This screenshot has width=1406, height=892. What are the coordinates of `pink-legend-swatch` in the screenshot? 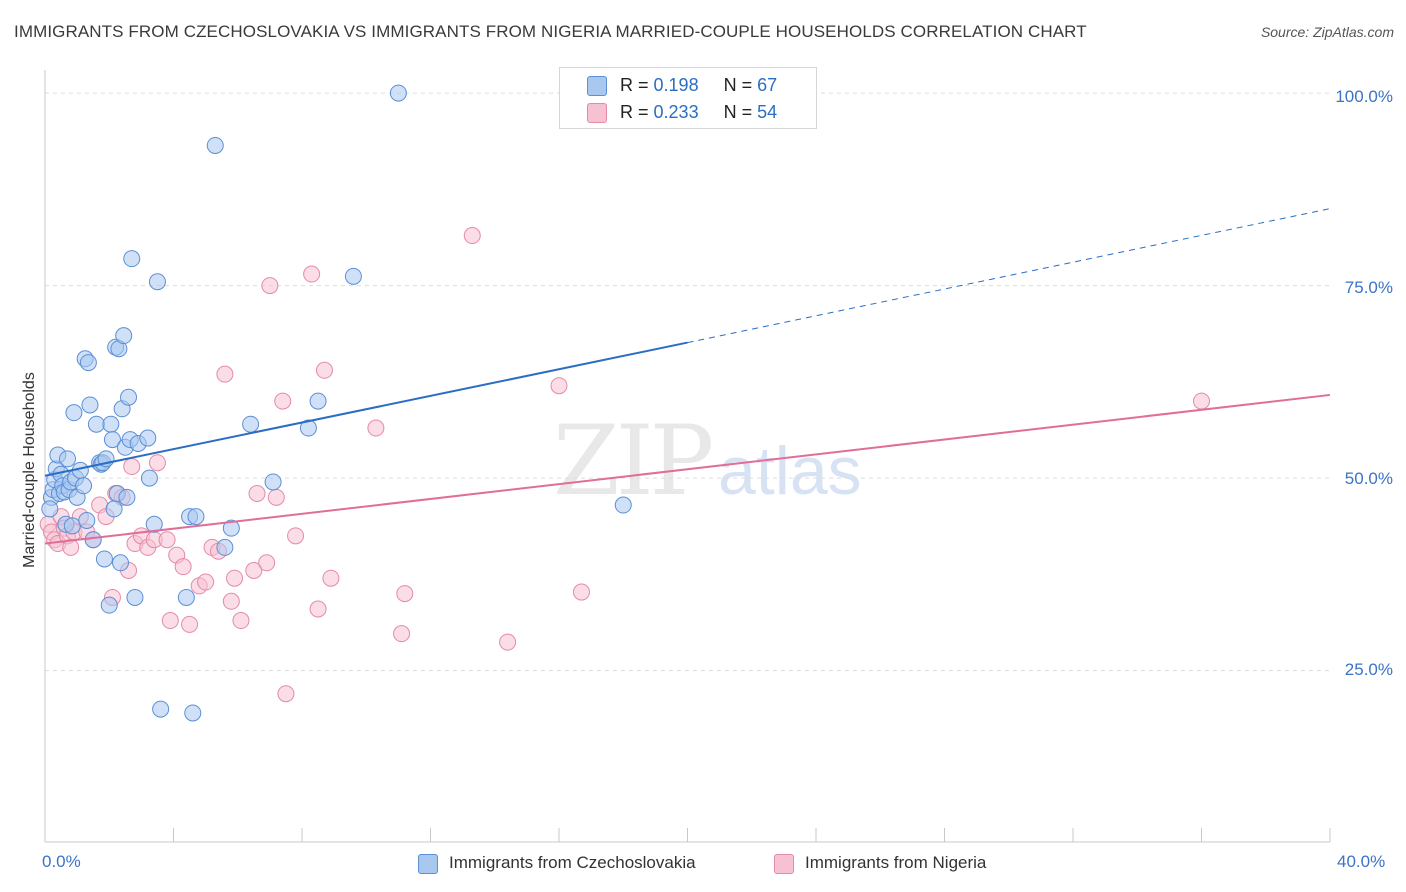 It's located at (784, 864).